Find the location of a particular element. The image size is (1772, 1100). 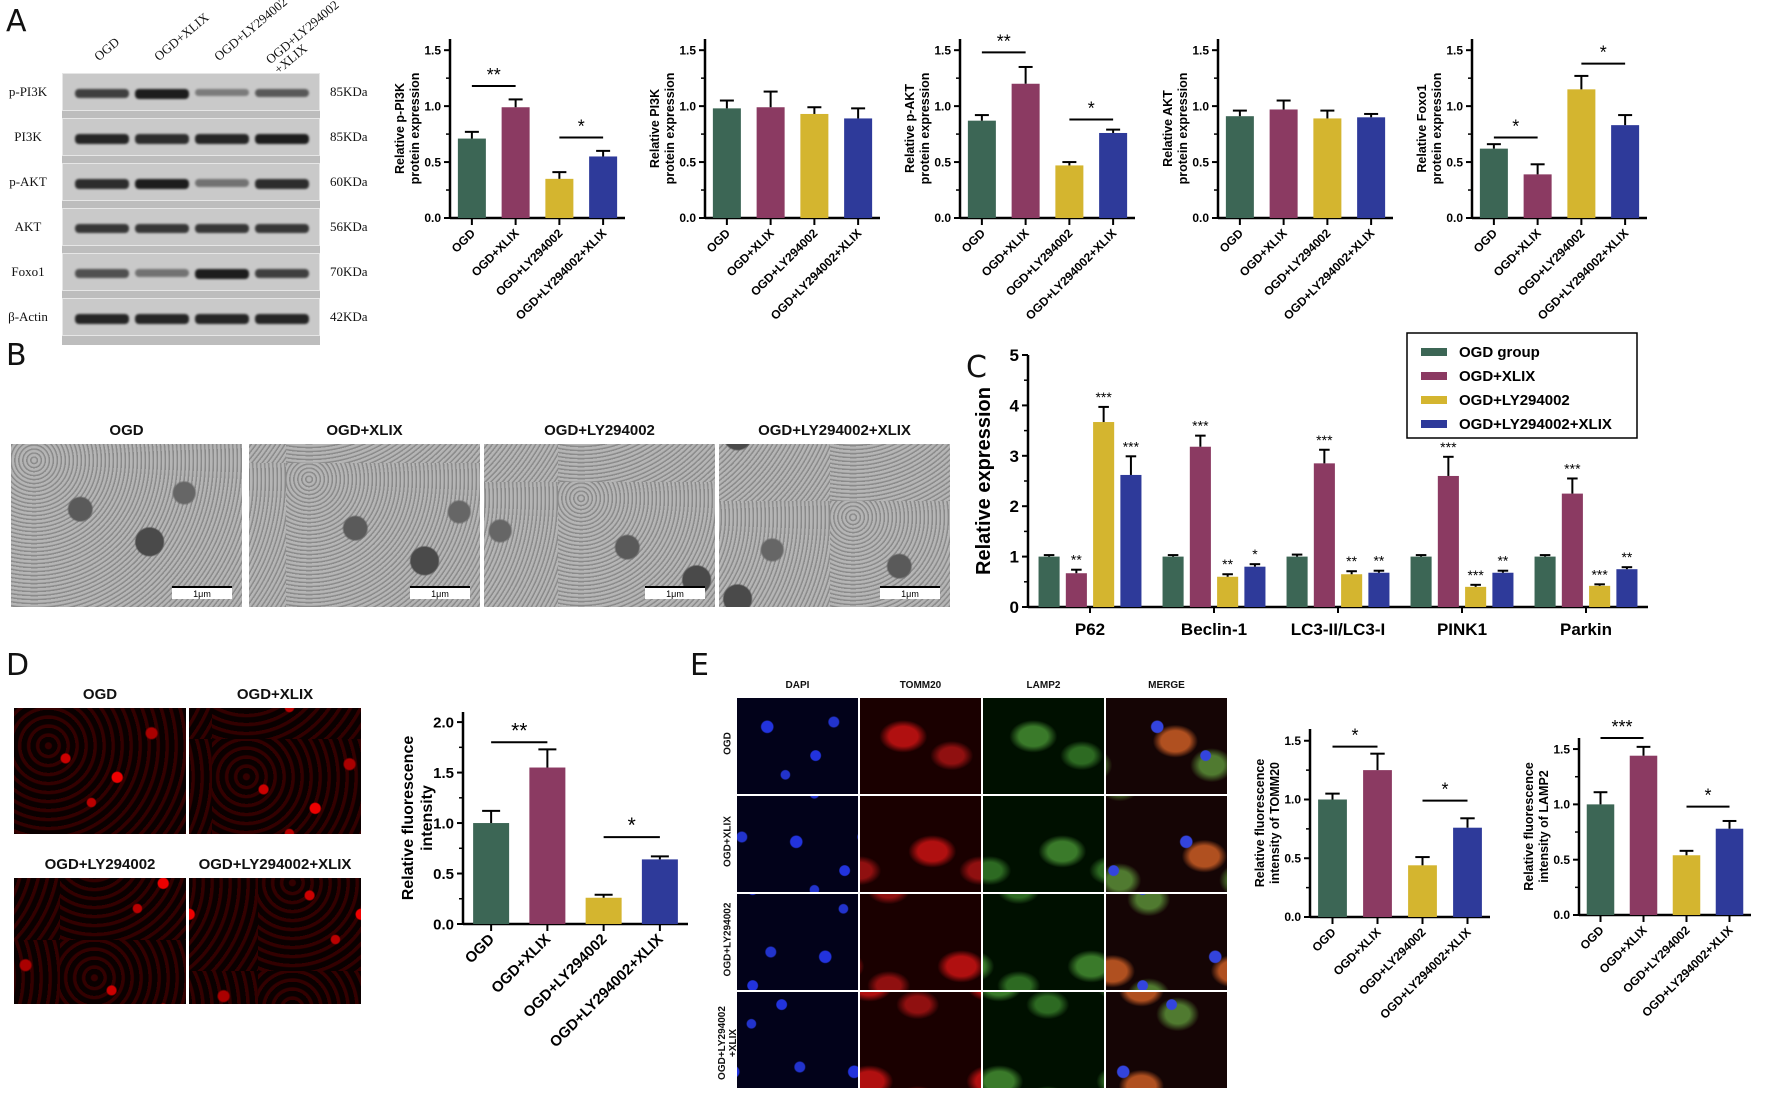

blot-kda-label: 56KDa is located at coordinates (349, 226).